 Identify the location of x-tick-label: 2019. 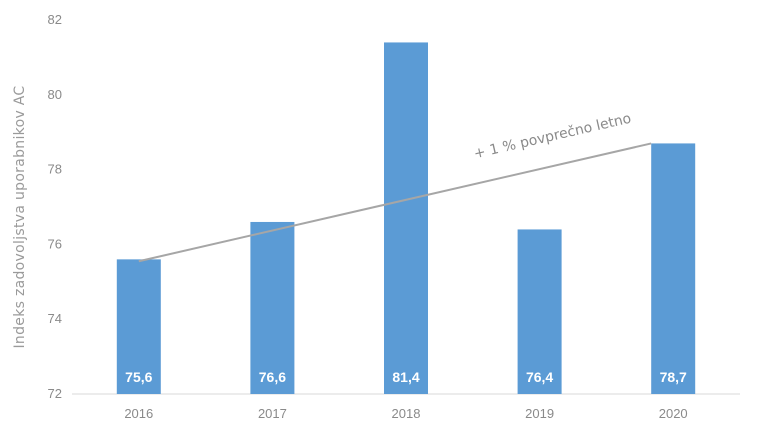
(539, 413).